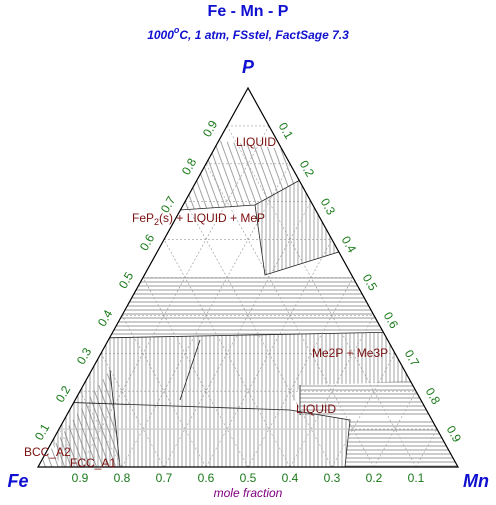 Image resolution: width=496 pixels, height=505 pixels. Describe the element at coordinates (248, 493) in the screenshot. I see `axis-title: mole fraction` at that location.